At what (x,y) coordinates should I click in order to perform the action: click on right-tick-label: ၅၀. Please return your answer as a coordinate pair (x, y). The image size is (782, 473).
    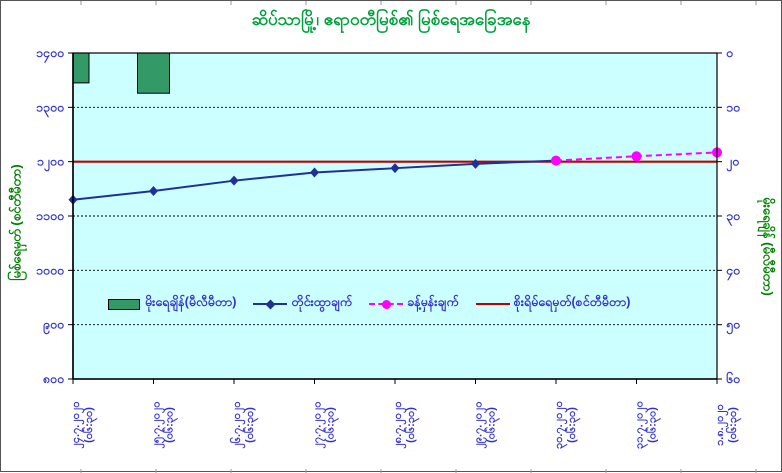
    Looking at the image, I should click on (733, 327).